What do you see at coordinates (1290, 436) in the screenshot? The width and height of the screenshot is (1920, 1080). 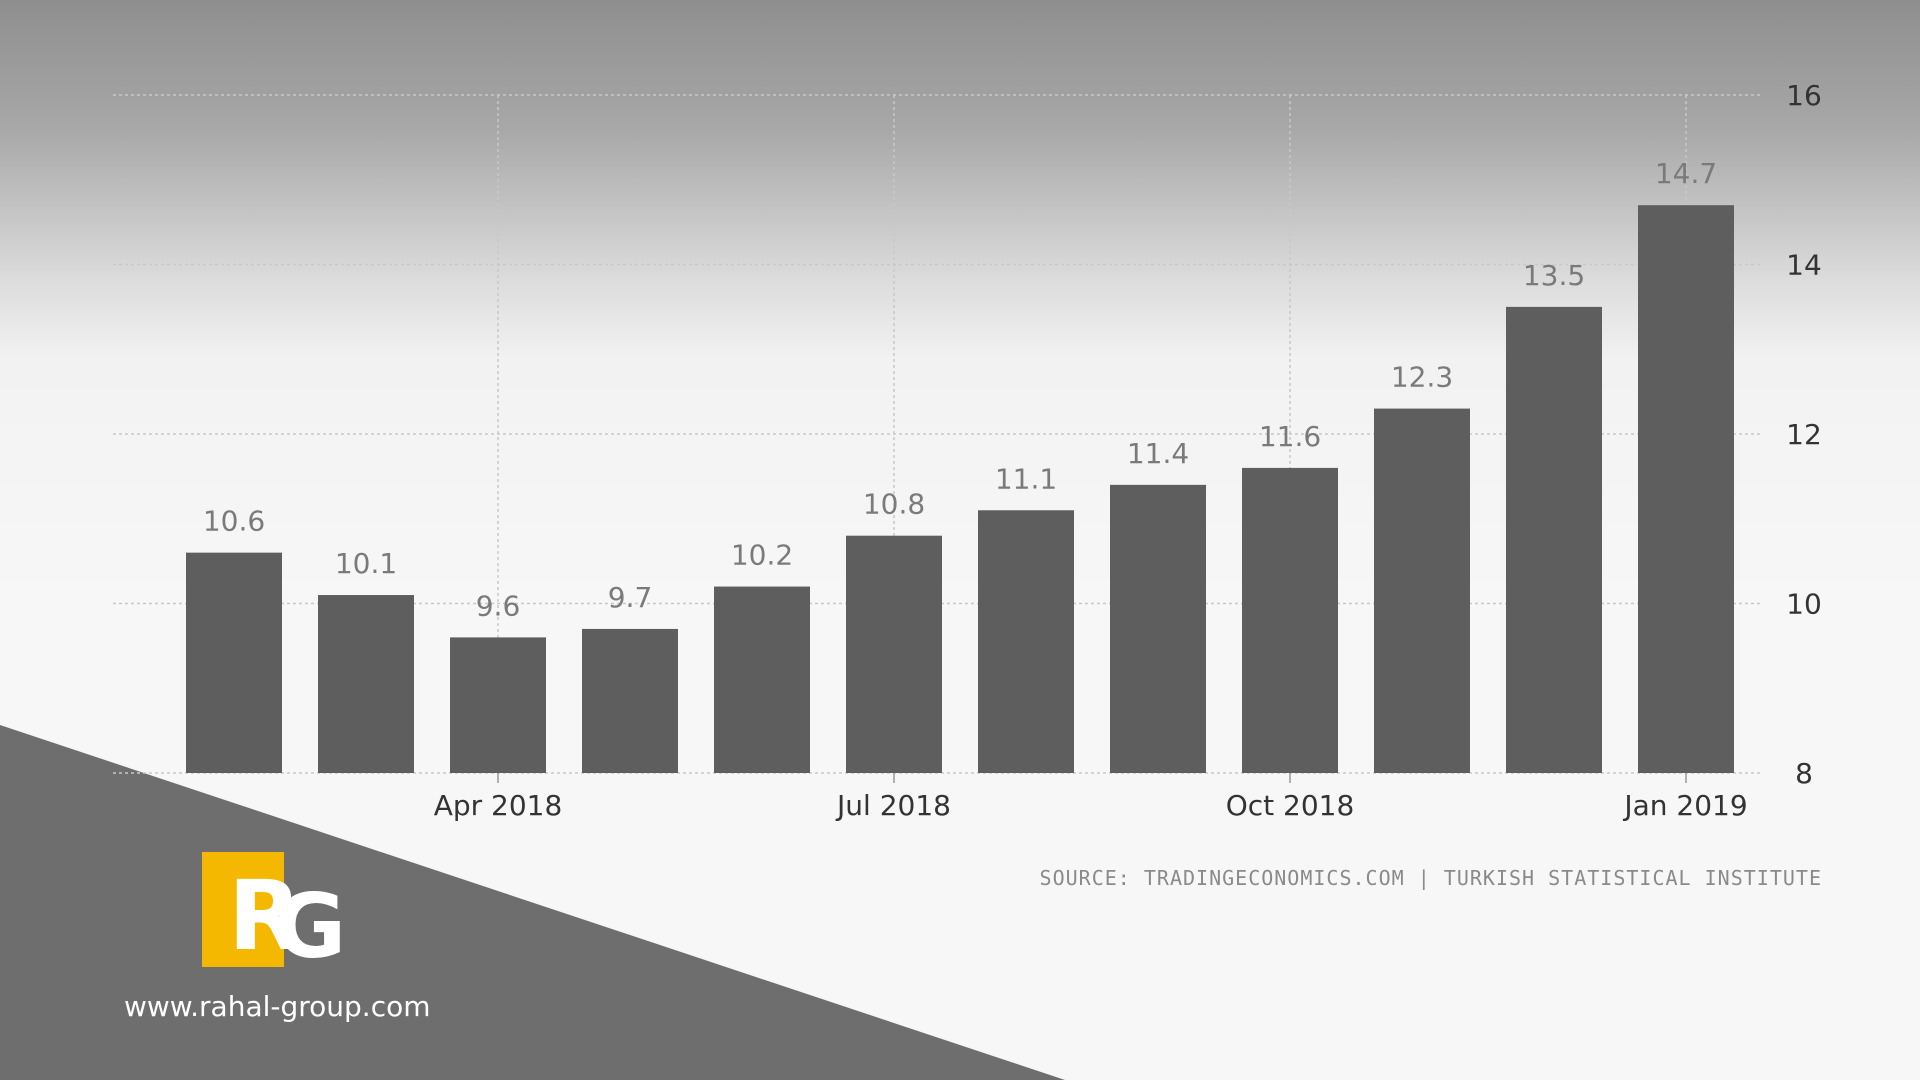 I see `bar-value-label: 11.6` at bounding box center [1290, 436].